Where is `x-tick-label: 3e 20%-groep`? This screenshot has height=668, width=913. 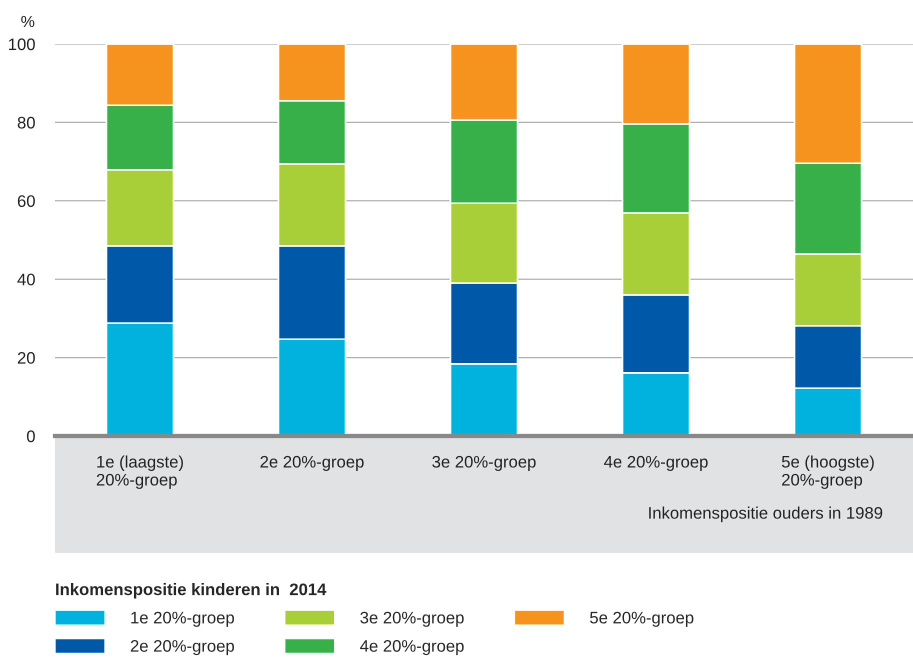 x-tick-label: 3e 20%-groep is located at coordinates (484, 463).